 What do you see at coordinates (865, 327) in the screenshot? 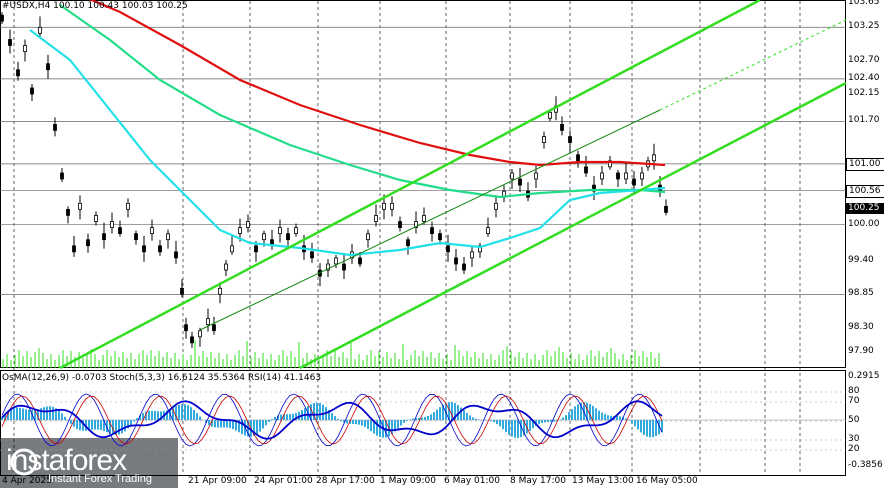
I see `price-label: 98.30` at bounding box center [865, 327].